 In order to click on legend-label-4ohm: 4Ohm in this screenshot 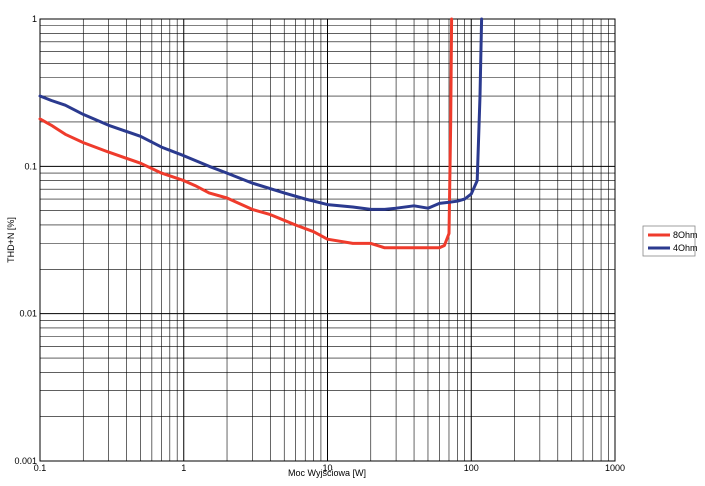, I will do `click(685, 248)`.